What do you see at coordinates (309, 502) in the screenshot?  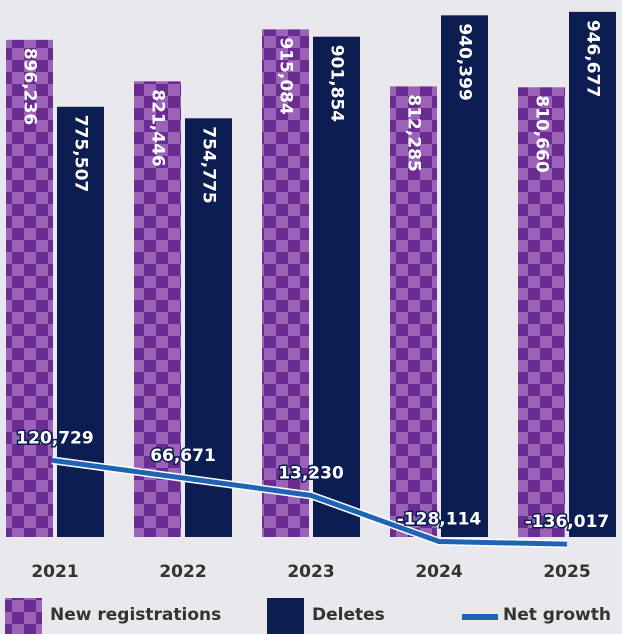 I see `line` at bounding box center [309, 502].